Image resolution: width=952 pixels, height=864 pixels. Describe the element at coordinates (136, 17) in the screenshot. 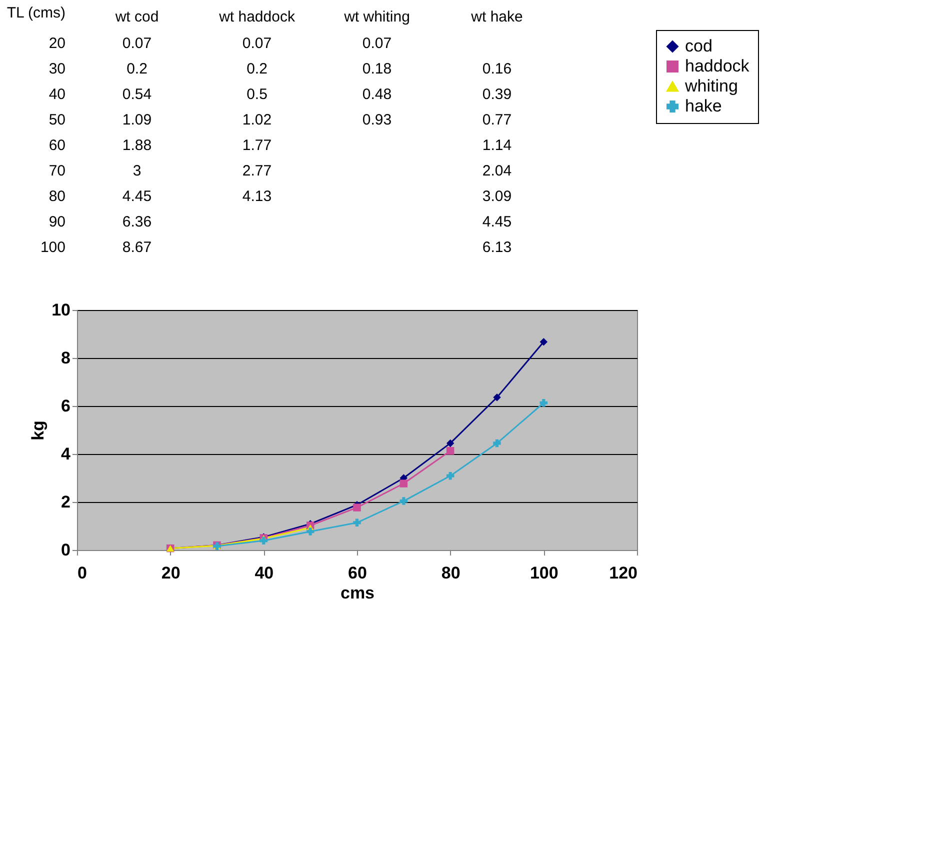

I see `x-tick-label: wt cod` at that location.